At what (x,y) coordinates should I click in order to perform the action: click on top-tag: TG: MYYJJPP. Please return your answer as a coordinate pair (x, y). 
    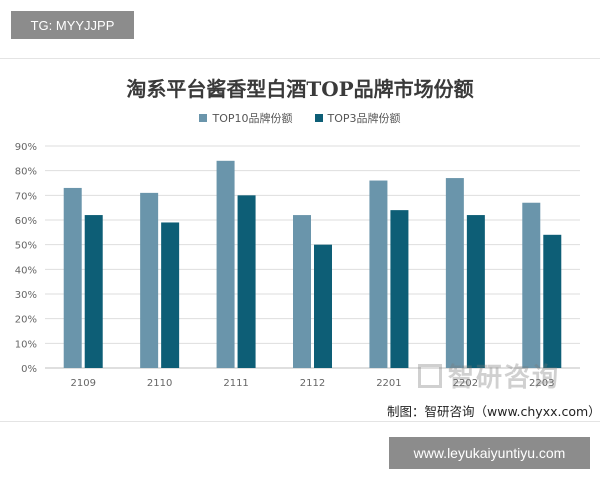
    Looking at the image, I should click on (72, 25).